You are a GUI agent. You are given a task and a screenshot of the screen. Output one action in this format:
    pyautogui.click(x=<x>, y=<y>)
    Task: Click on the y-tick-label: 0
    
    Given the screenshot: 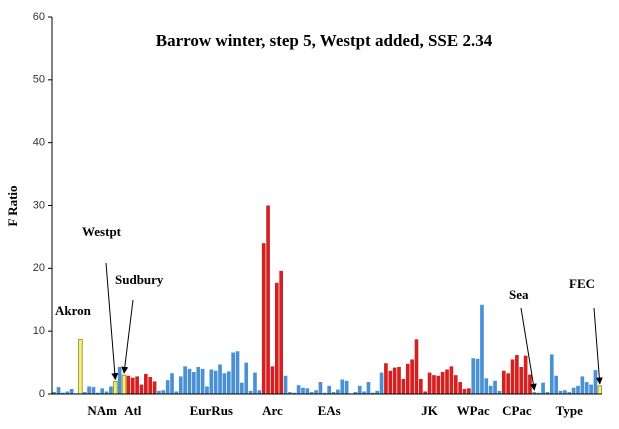 What is the action you would take?
    pyautogui.click(x=42, y=394)
    